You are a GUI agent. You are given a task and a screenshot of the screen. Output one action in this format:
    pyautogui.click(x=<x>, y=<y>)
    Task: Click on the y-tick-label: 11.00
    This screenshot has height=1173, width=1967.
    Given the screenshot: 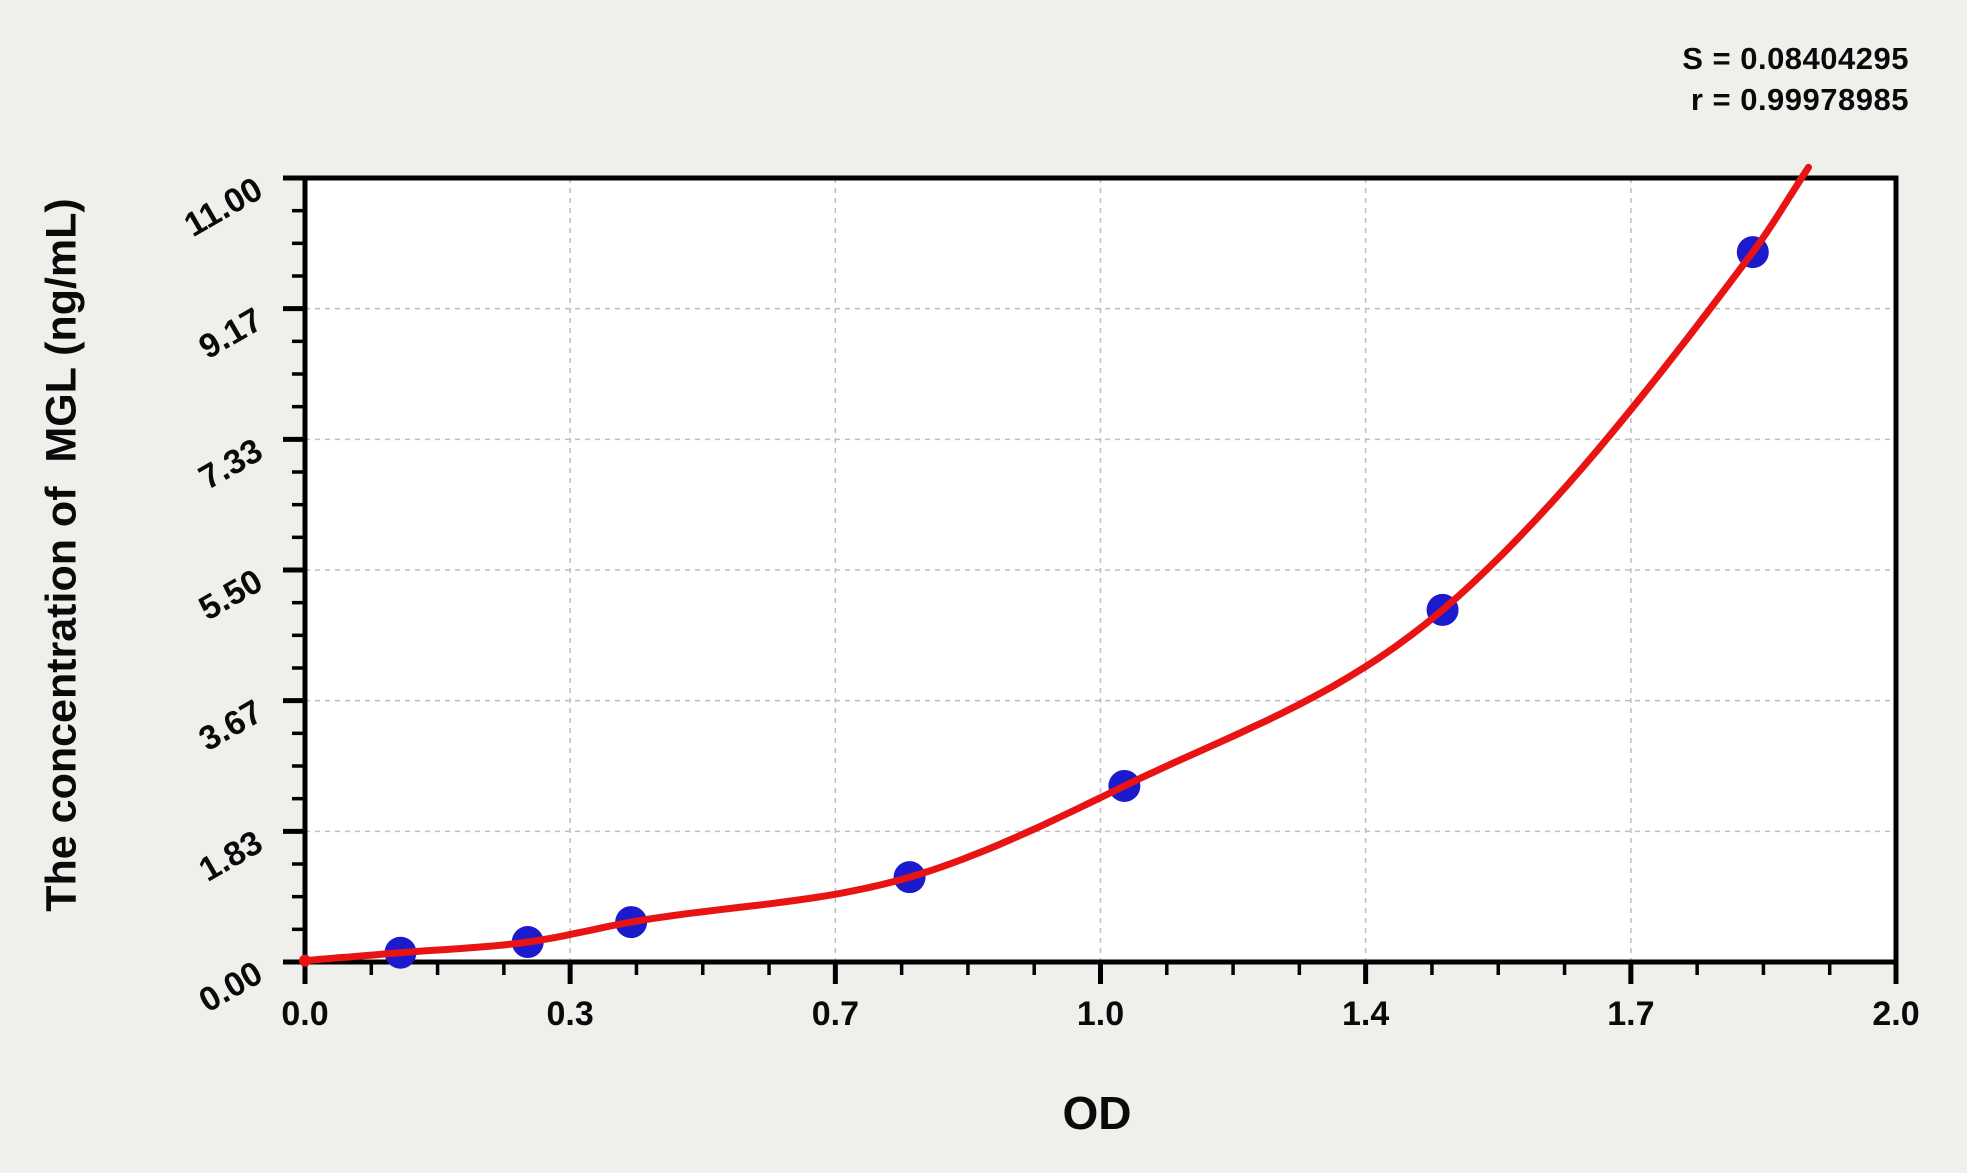 What is the action you would take?
    pyautogui.click(x=223, y=207)
    